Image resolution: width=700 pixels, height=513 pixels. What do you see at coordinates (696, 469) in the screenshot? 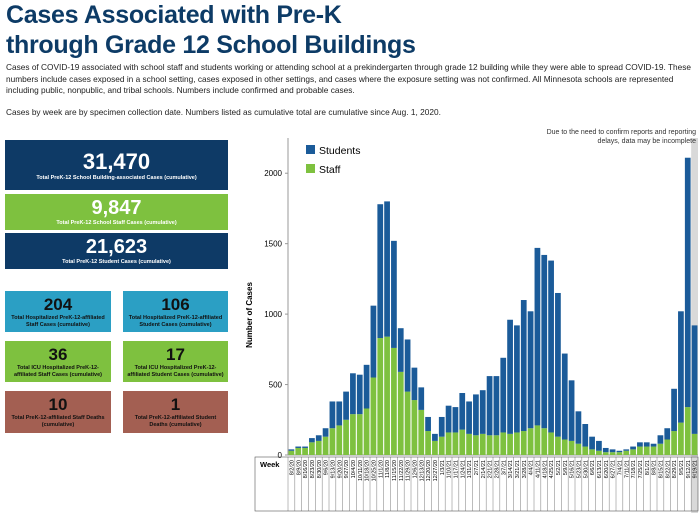
I see `x-tick-label: 9/19/21` at bounding box center [696, 469].